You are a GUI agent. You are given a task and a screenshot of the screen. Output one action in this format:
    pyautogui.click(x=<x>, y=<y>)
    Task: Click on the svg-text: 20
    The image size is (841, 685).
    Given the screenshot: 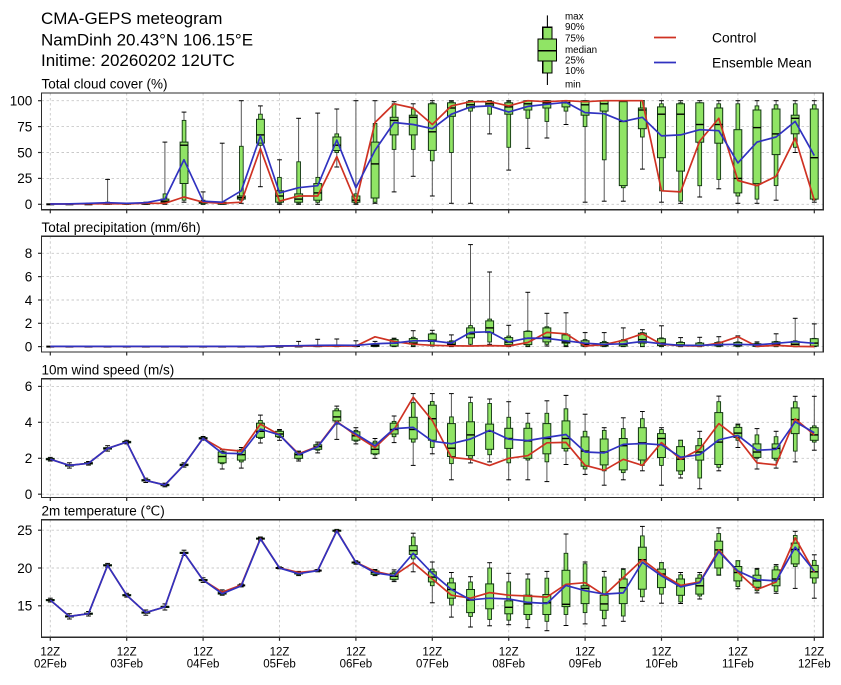 What is the action you would take?
    pyautogui.click(x=24, y=568)
    